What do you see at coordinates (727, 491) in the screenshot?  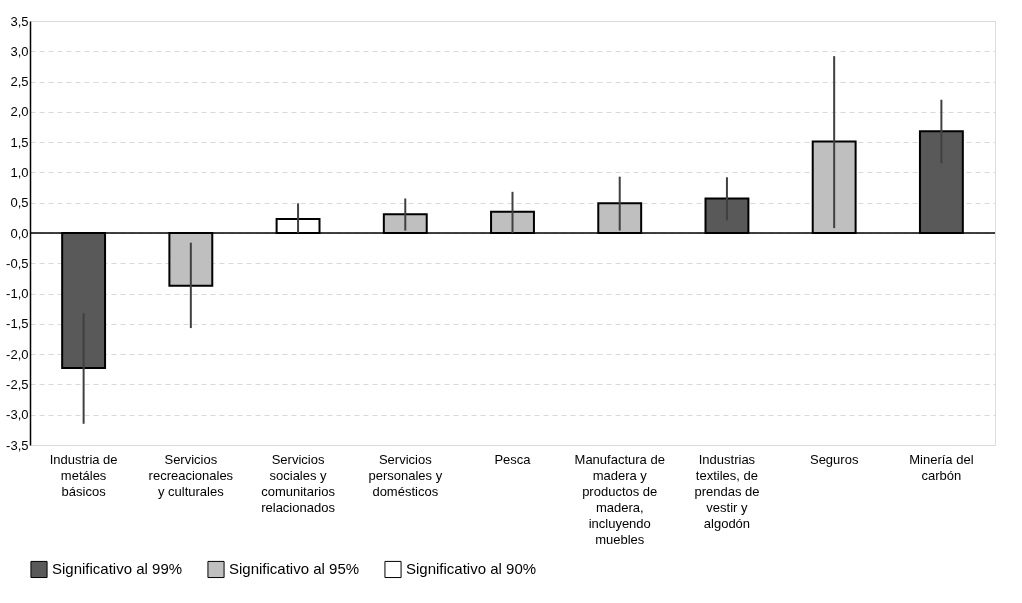 I see `x-tick-label: Industrias textiles, de prendas de vestir y algodón` at bounding box center [727, 491].